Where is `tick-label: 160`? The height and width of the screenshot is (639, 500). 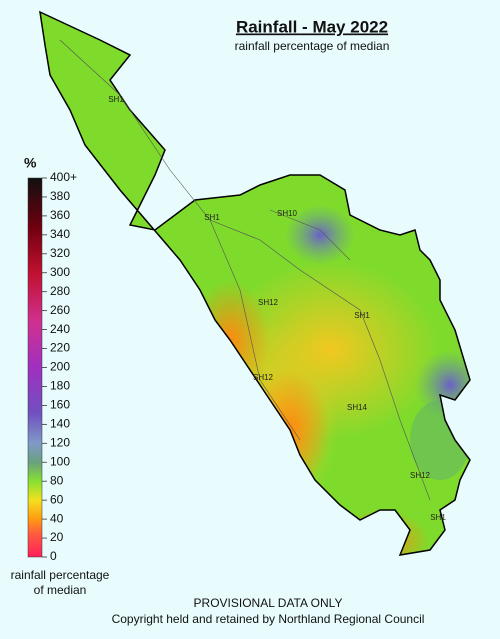 tick-label: 160 is located at coordinates (60, 405).